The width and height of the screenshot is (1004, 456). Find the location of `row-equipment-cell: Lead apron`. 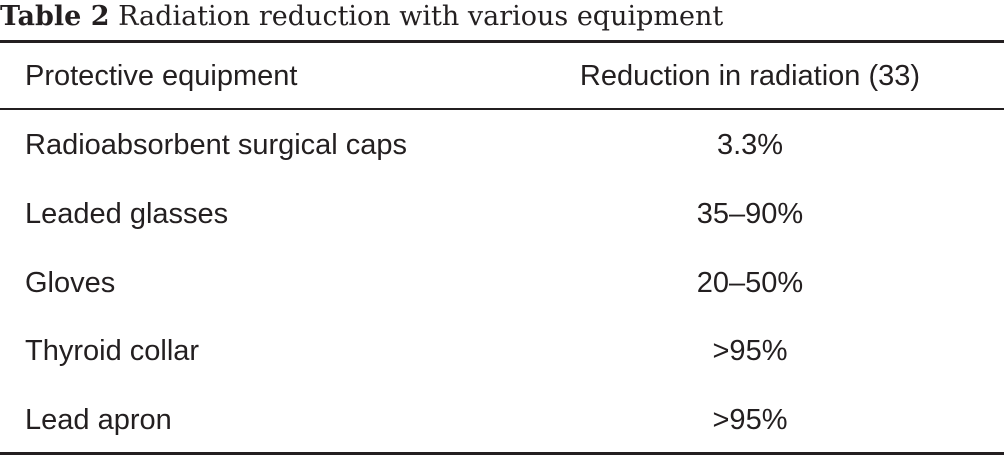

row-equipment-cell: Lead apron is located at coordinates (98, 420).